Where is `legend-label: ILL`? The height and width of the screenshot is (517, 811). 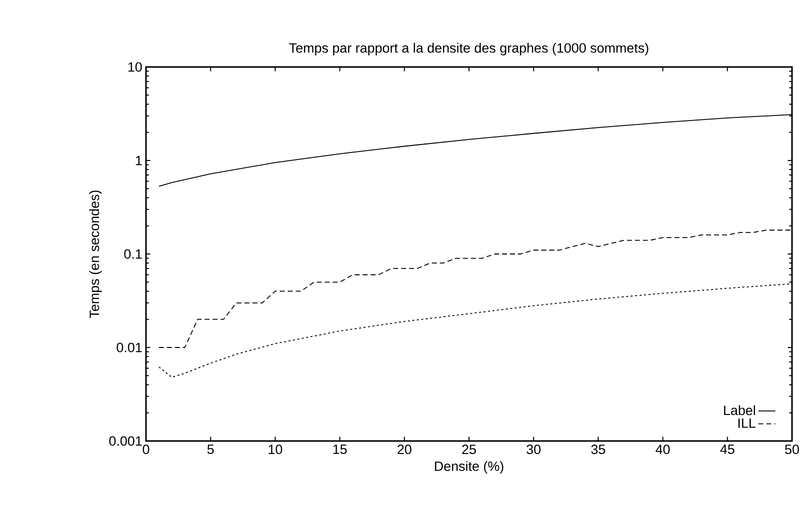 legend-label: ILL is located at coordinates (747, 423).